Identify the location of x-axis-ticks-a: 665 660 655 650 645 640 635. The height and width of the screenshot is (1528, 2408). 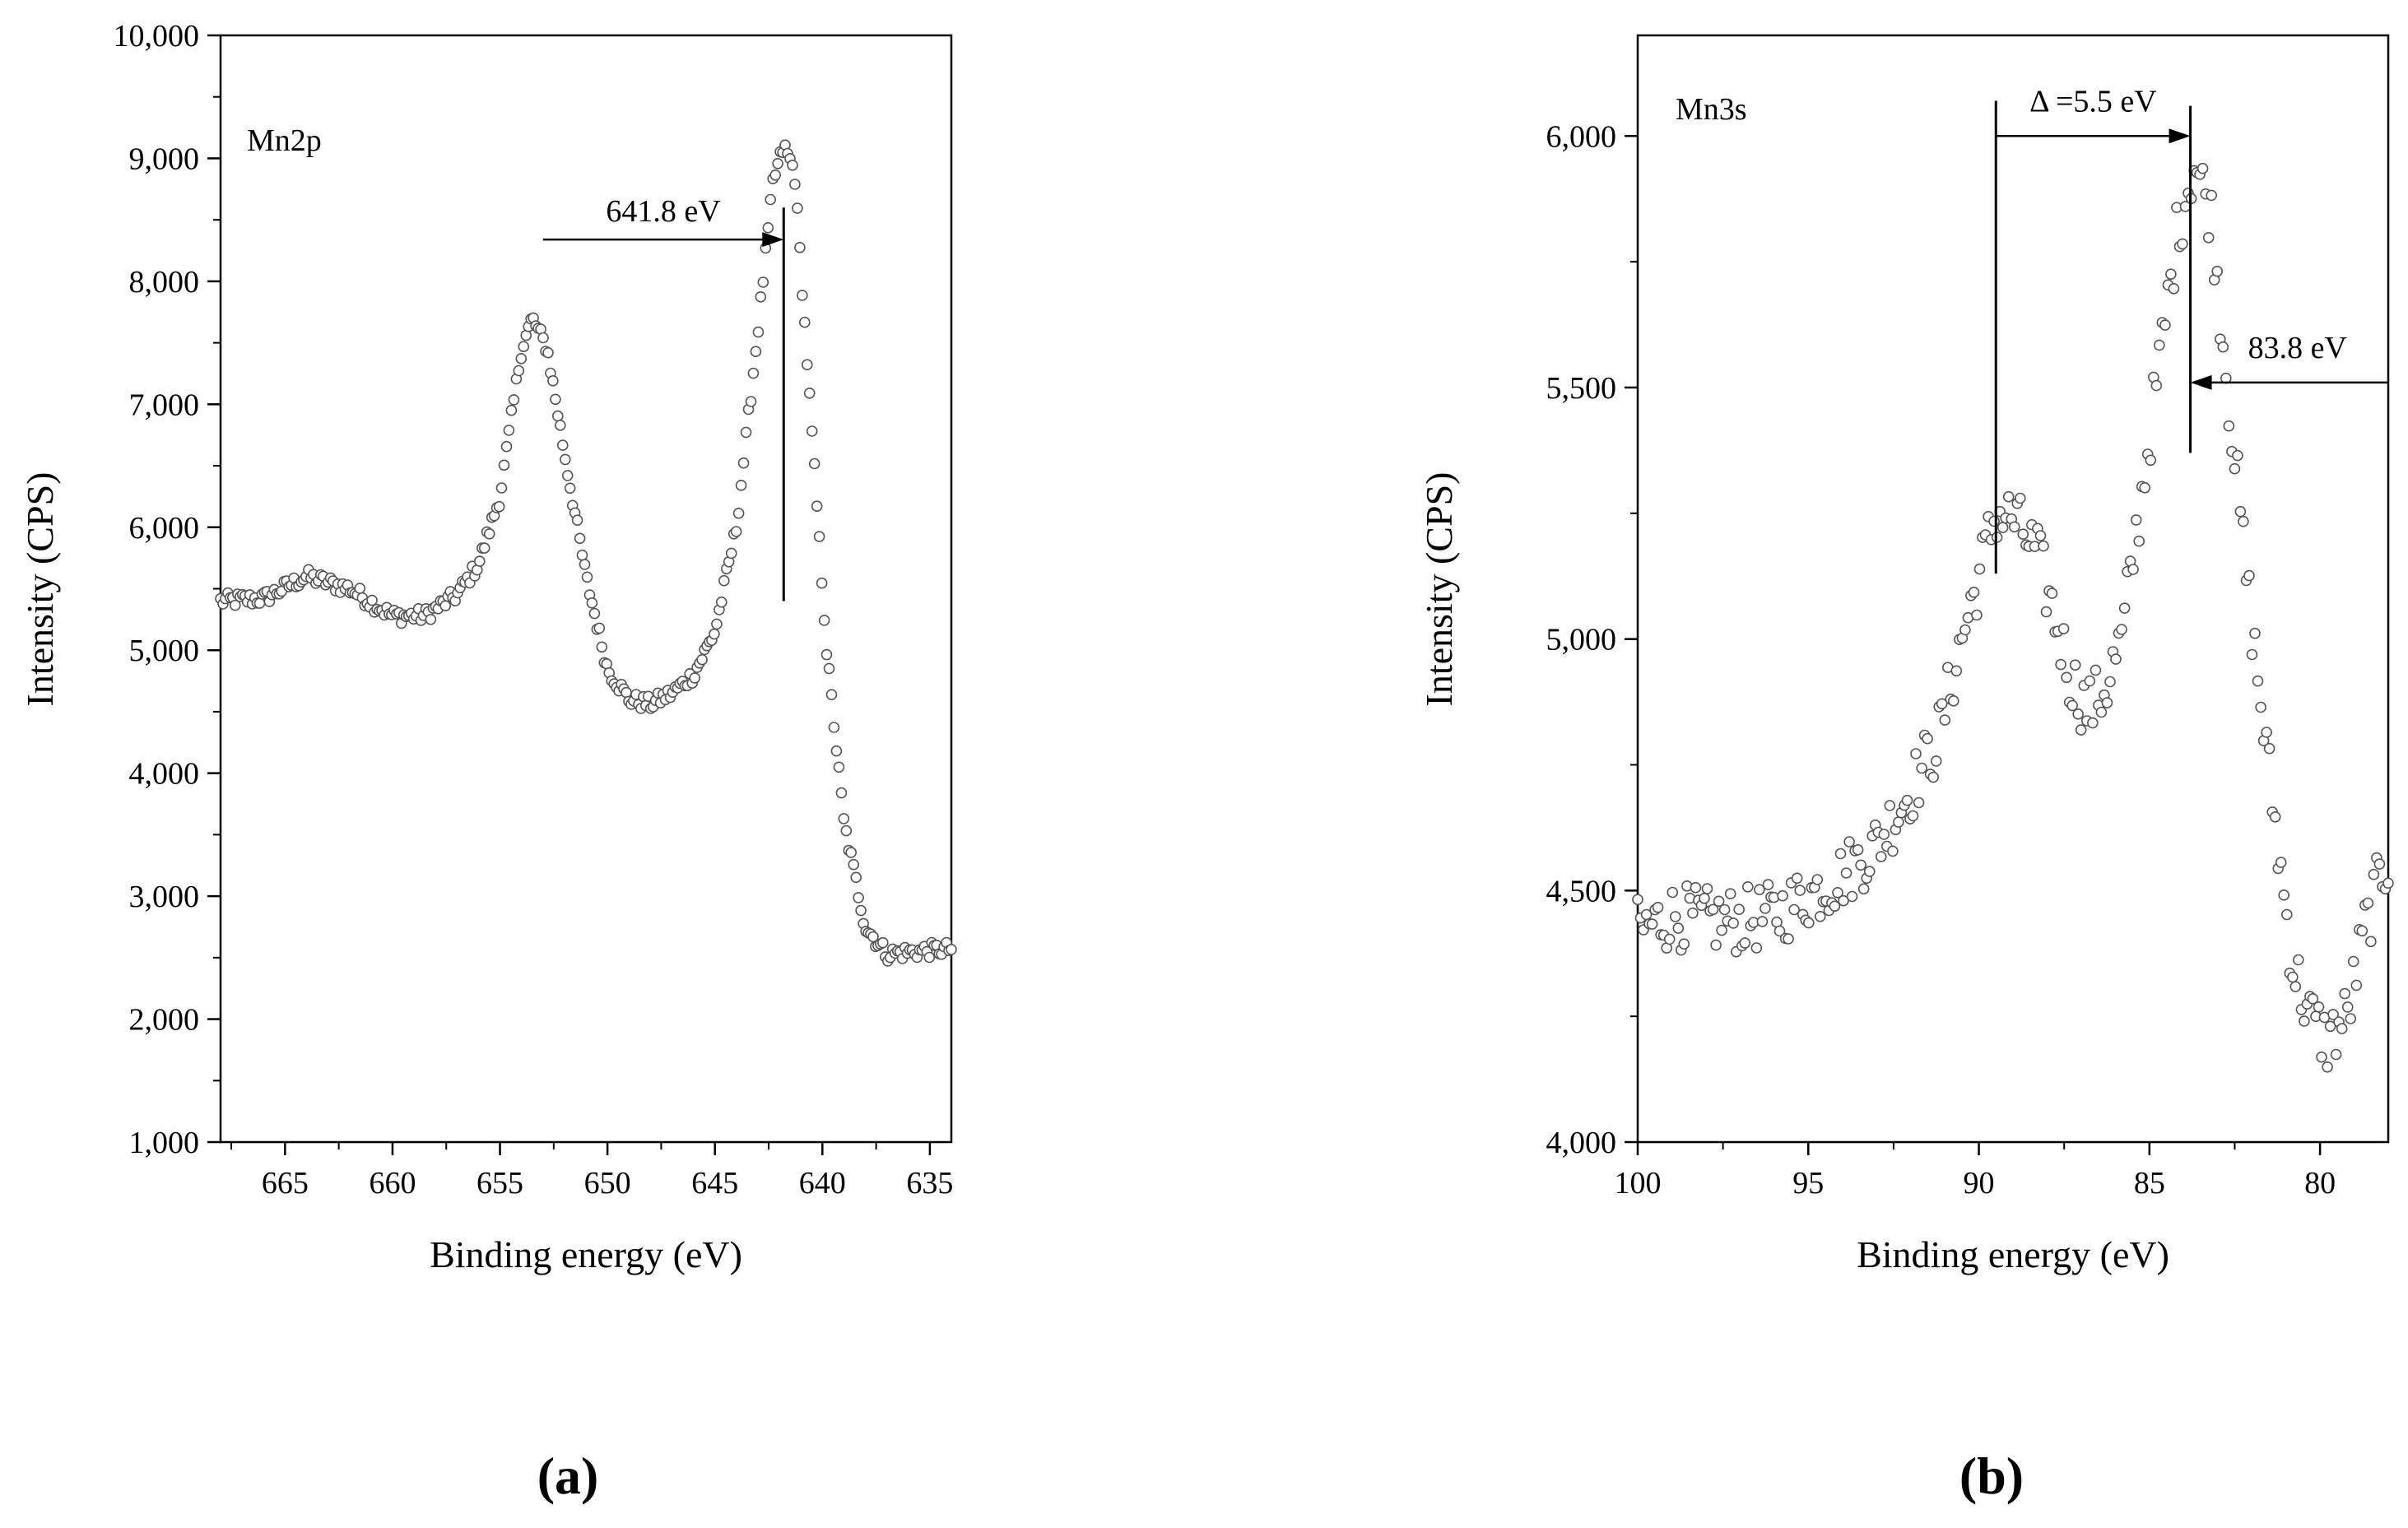
(591, 1171).